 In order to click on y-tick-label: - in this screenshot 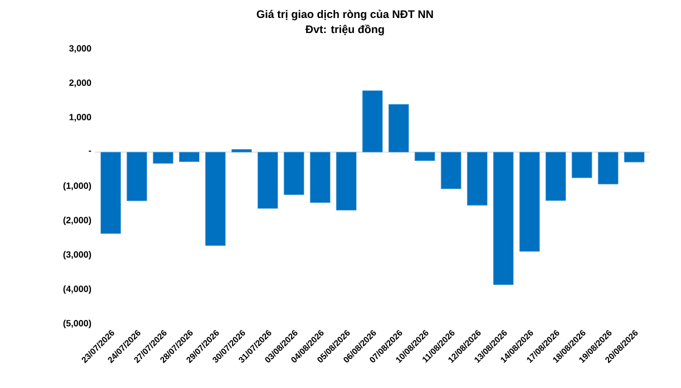, I will do `click(90, 151)`.